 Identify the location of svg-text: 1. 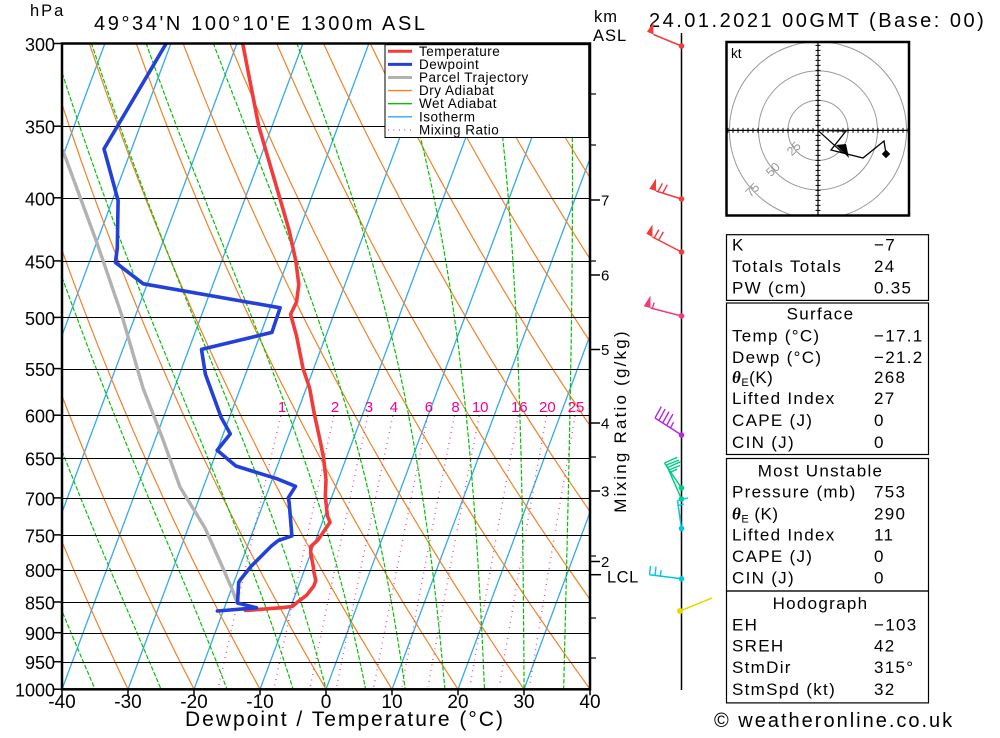
(282, 407).